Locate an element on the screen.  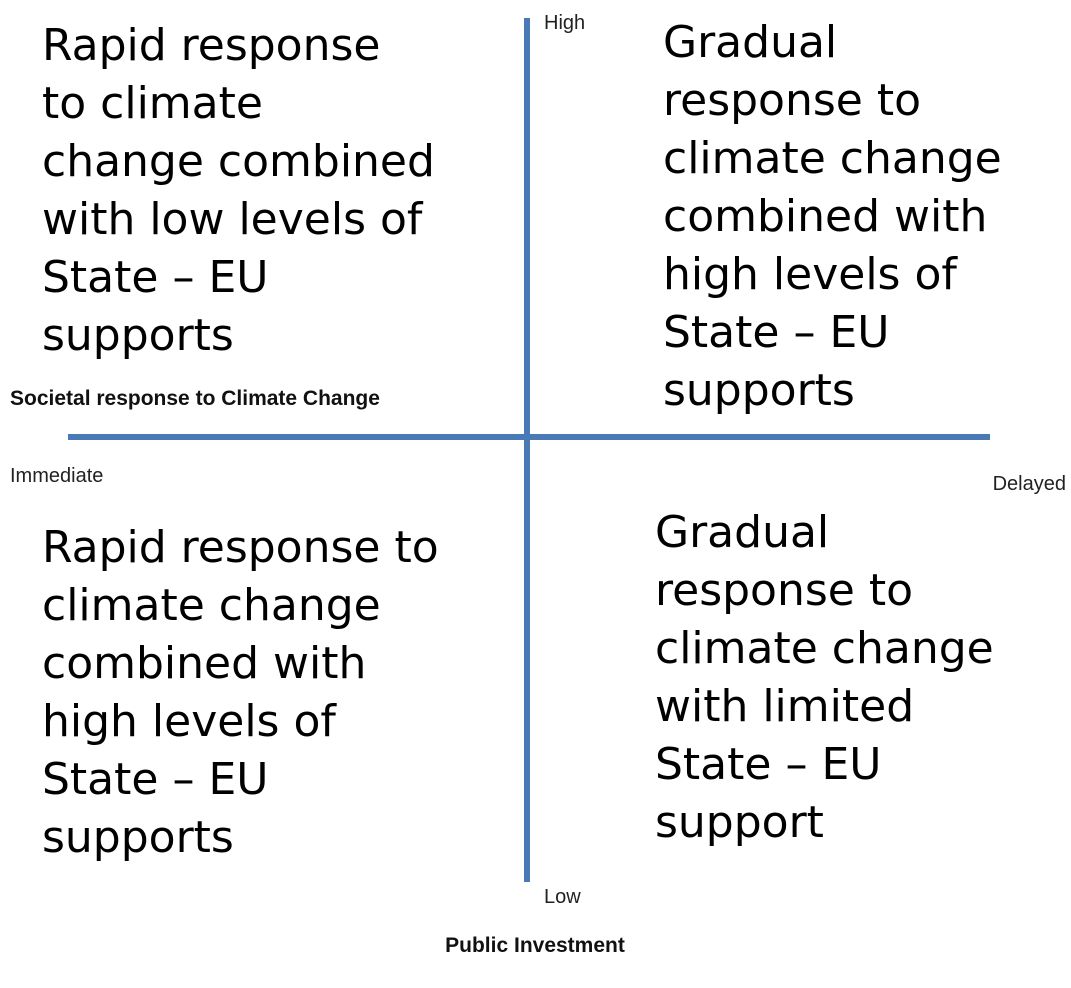
quadrant-text: Rapid response is located at coordinates (211, 45).